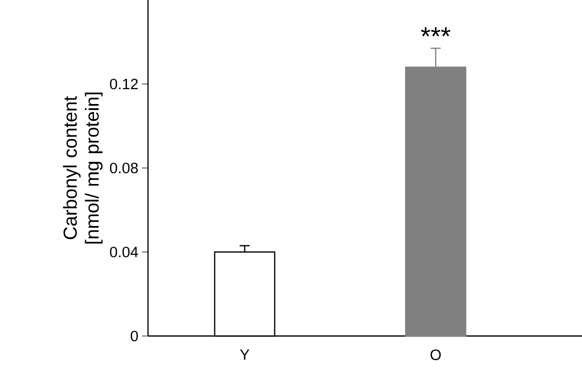  I want to click on y-tick-label: 0.08, so click(124, 168).